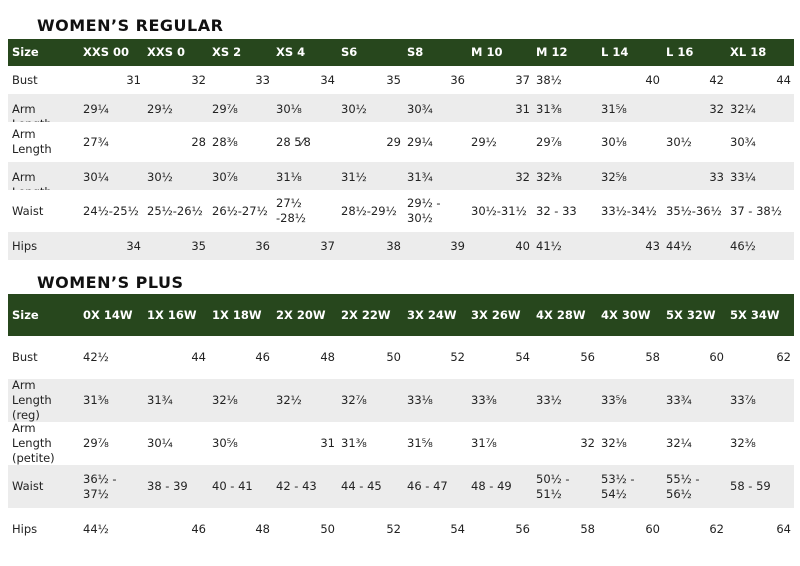 This screenshot has width=800, height=566. I want to click on measurement-value: 33¾, so click(679, 400).